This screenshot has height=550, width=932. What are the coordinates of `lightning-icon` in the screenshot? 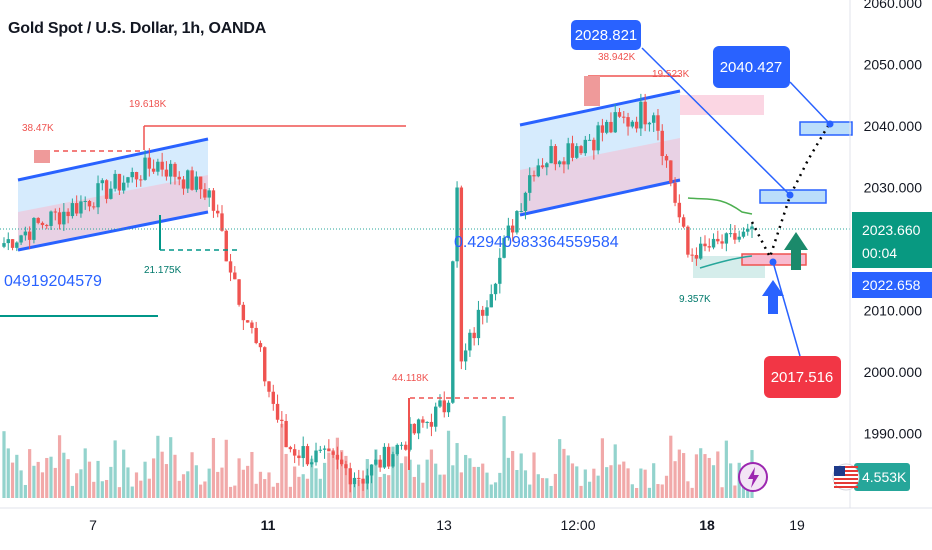 It's located at (753, 477).